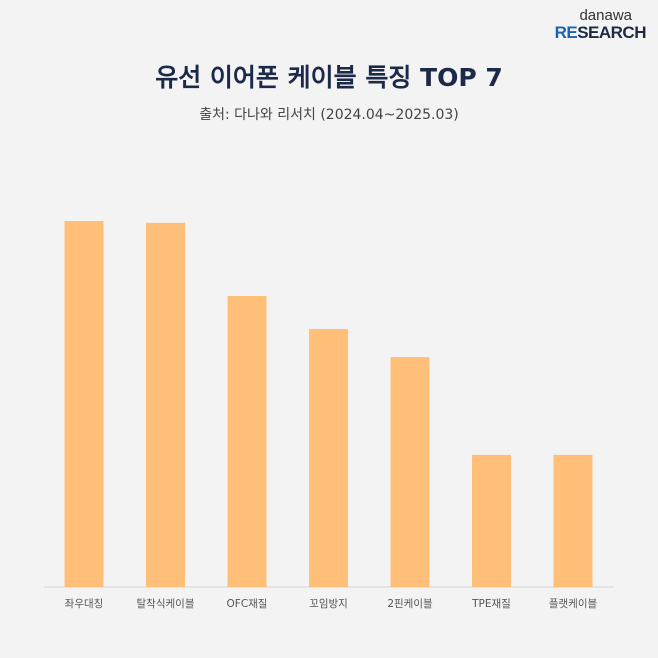 Image resolution: width=658 pixels, height=658 pixels. I want to click on chart-subtitle: 출처: 다나와 리서치 (2024.04~2025.03), so click(329, 115).